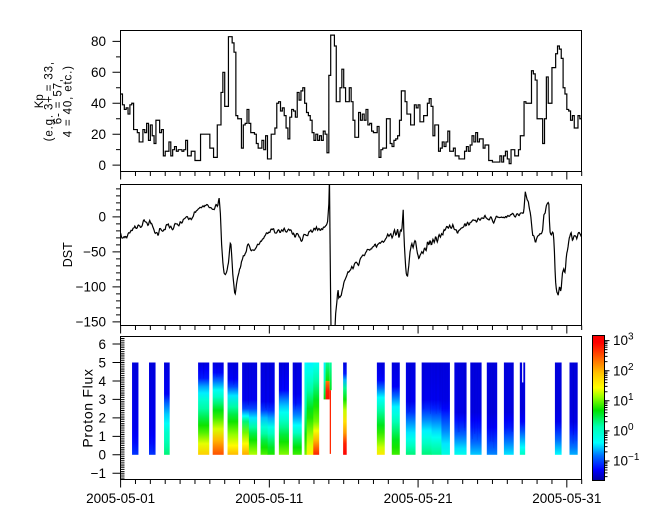 This screenshot has width=665, height=523. I want to click on svg-text: 2005-05-21, so click(418, 498).